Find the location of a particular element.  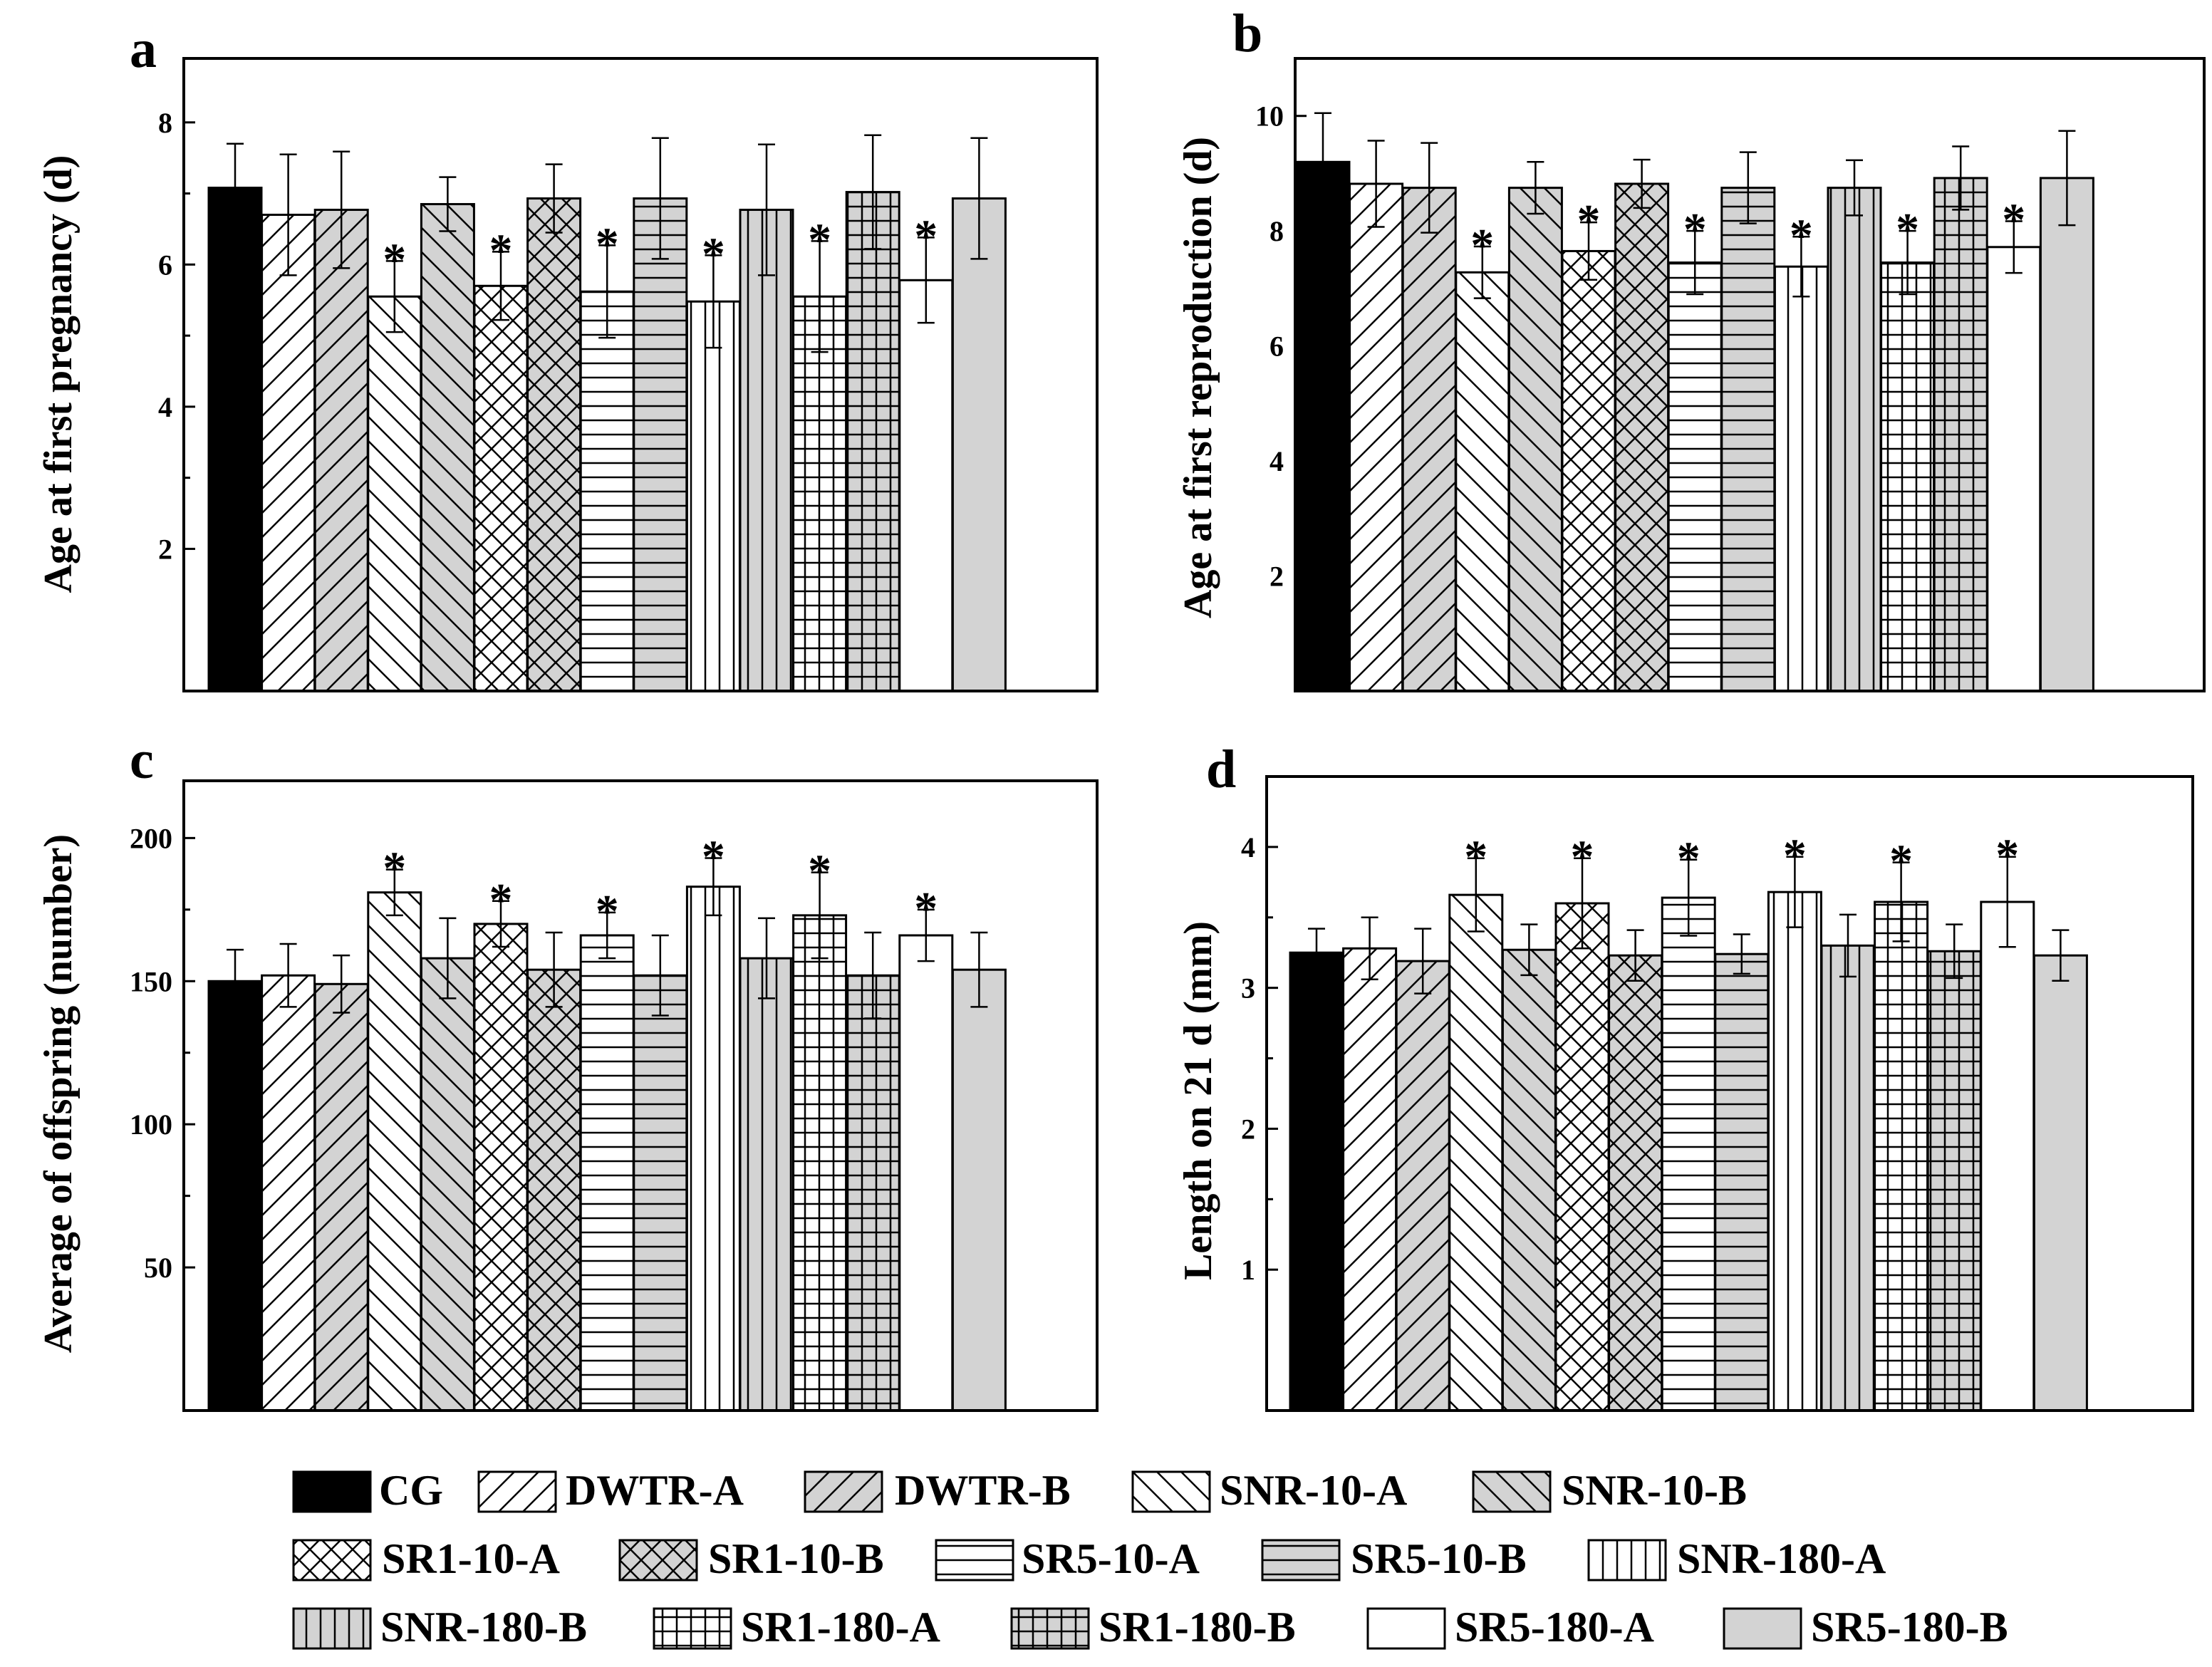

legend-label: SNR-180-A is located at coordinates (1781, 1558).